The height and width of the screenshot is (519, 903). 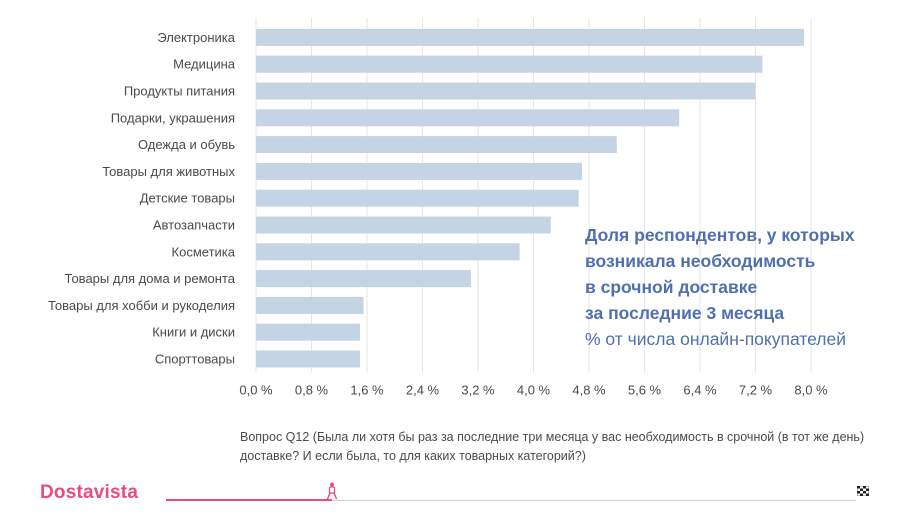 I want to click on x-tick-label: 7,2 %, so click(x=756, y=389).